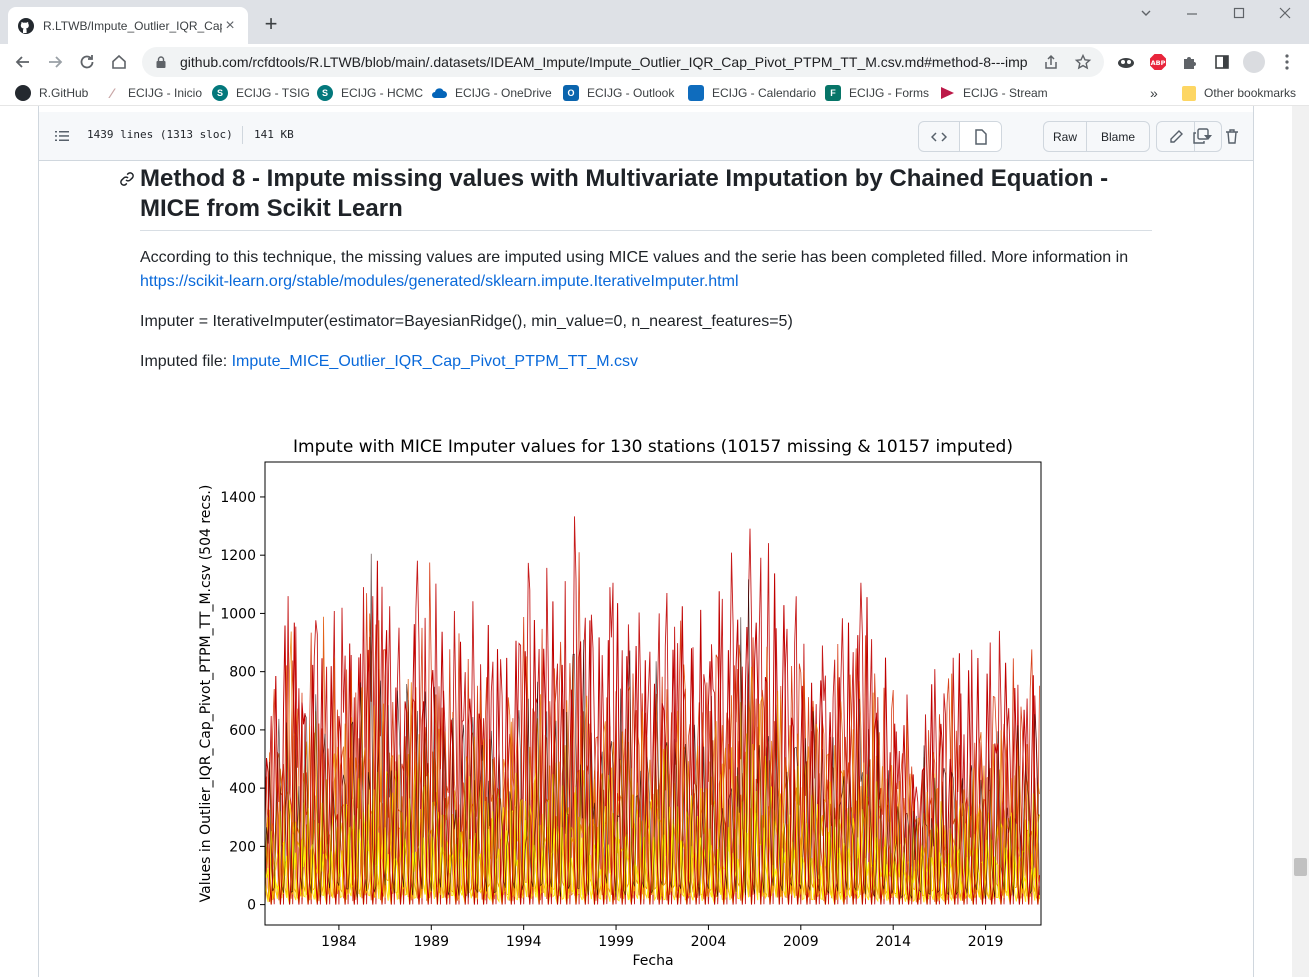 The height and width of the screenshot is (977, 1309). I want to click on code-view-button, so click(939, 136).